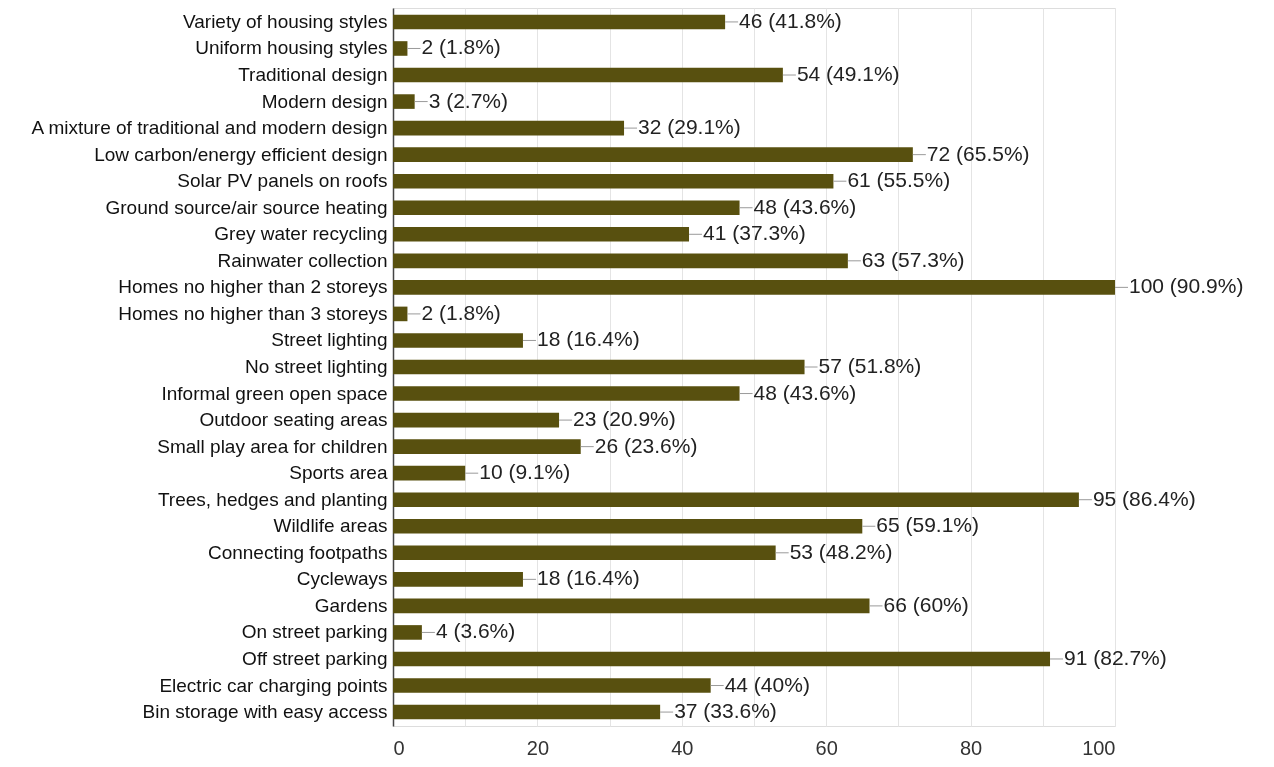 The height and width of the screenshot is (767, 1274). I want to click on y-tick-label: Street lighting, so click(329, 340).